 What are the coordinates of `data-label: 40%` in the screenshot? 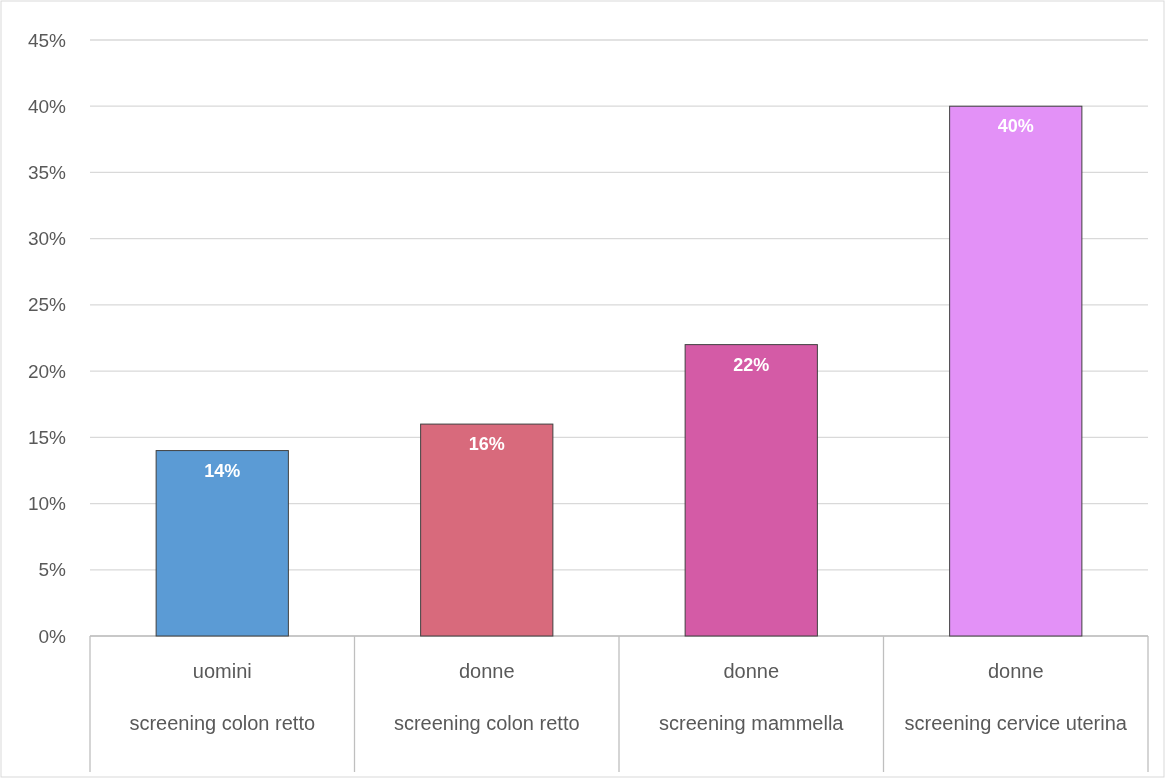 It's located at (1015, 126).